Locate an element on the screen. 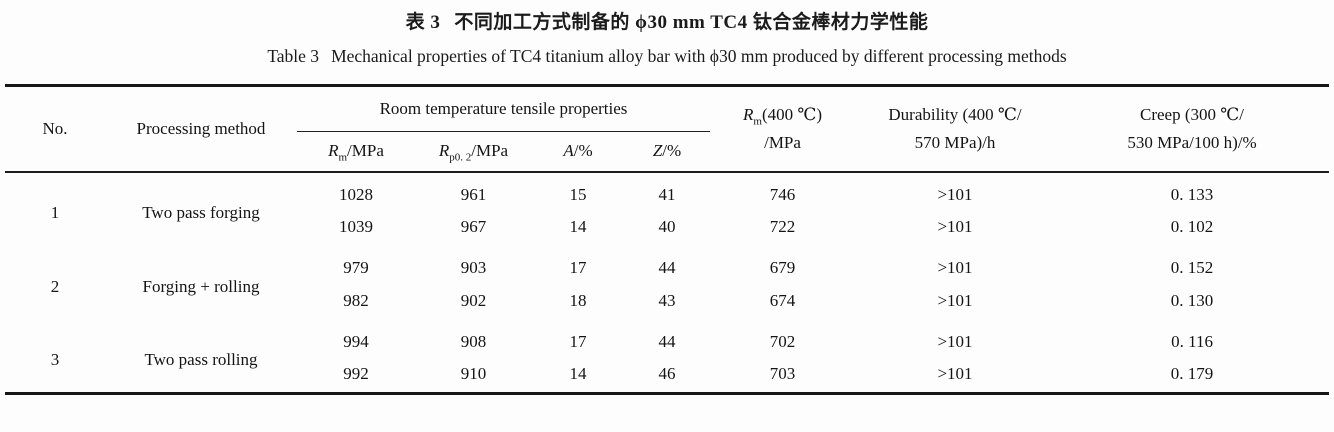 The image size is (1334, 432). cell-rp02: 903 is located at coordinates (473, 267).